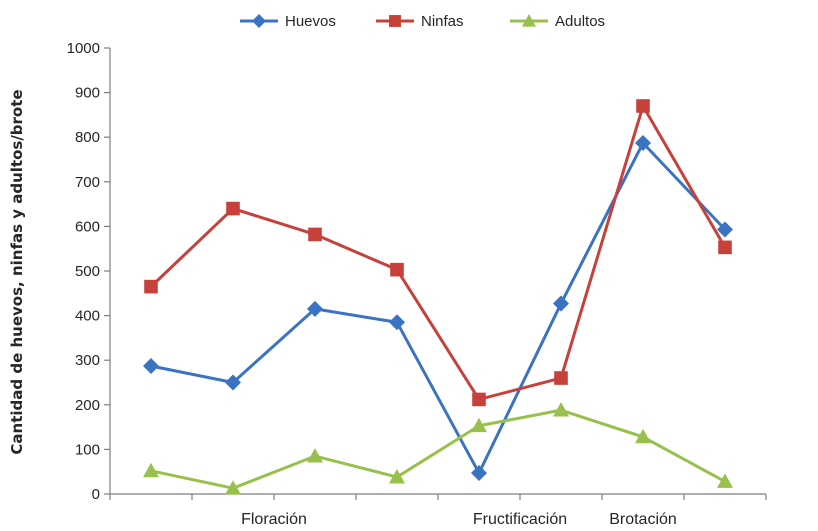  I want to click on series-adultos, so click(438, 448).